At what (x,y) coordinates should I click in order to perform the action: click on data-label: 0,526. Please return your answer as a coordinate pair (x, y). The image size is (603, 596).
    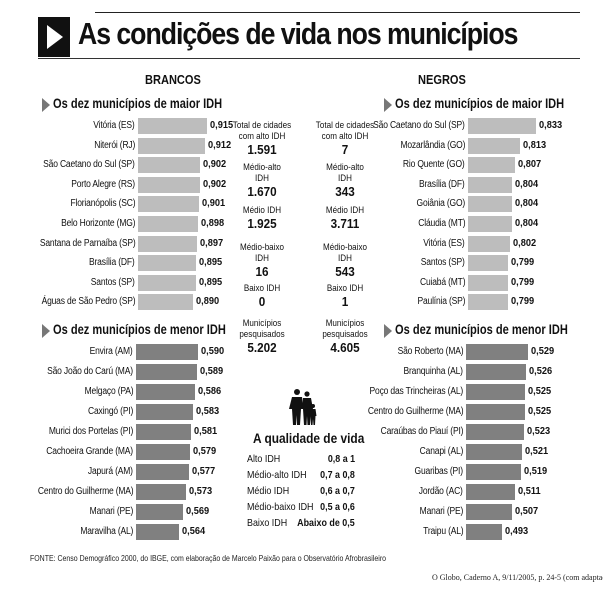
    Looking at the image, I should click on (540, 371).